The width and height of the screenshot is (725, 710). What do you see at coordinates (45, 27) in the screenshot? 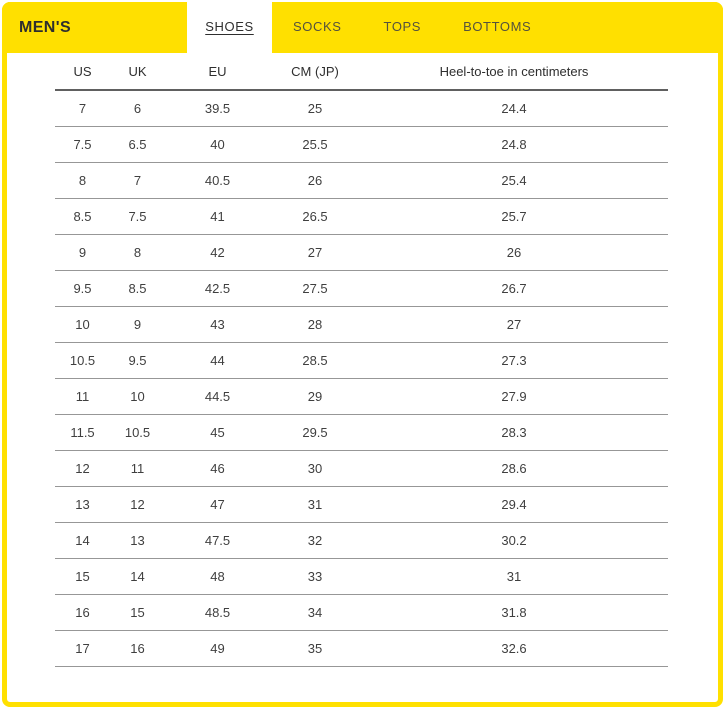
I see `page-title: MEN'S` at bounding box center [45, 27].